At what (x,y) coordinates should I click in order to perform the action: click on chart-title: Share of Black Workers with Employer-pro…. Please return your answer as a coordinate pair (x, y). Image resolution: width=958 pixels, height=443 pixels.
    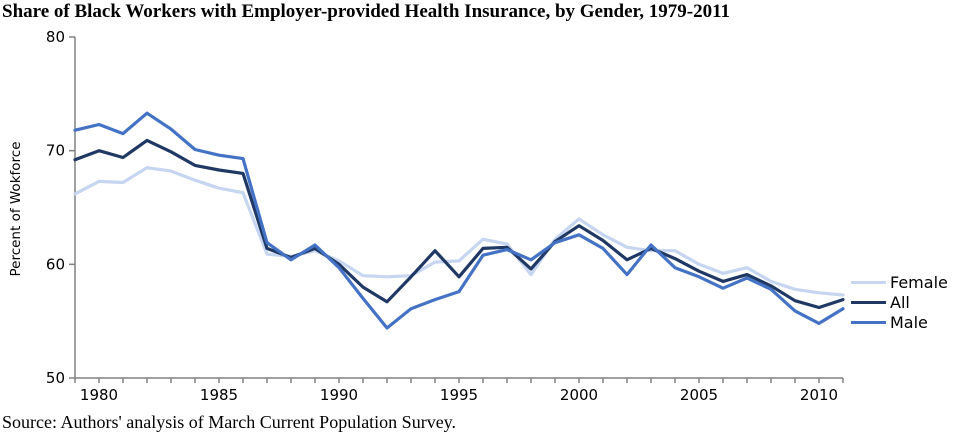
    Looking at the image, I should click on (366, 11).